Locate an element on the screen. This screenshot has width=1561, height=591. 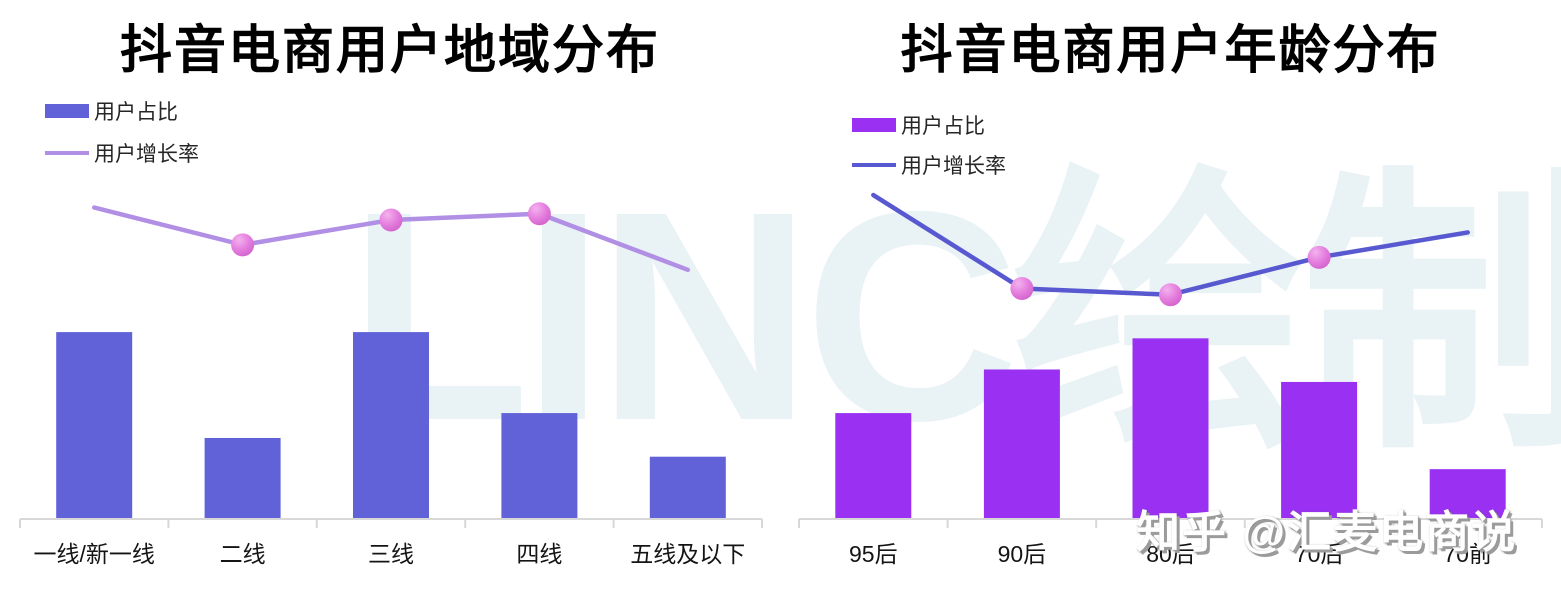
x-axis-label: 二线 is located at coordinates (242, 554).